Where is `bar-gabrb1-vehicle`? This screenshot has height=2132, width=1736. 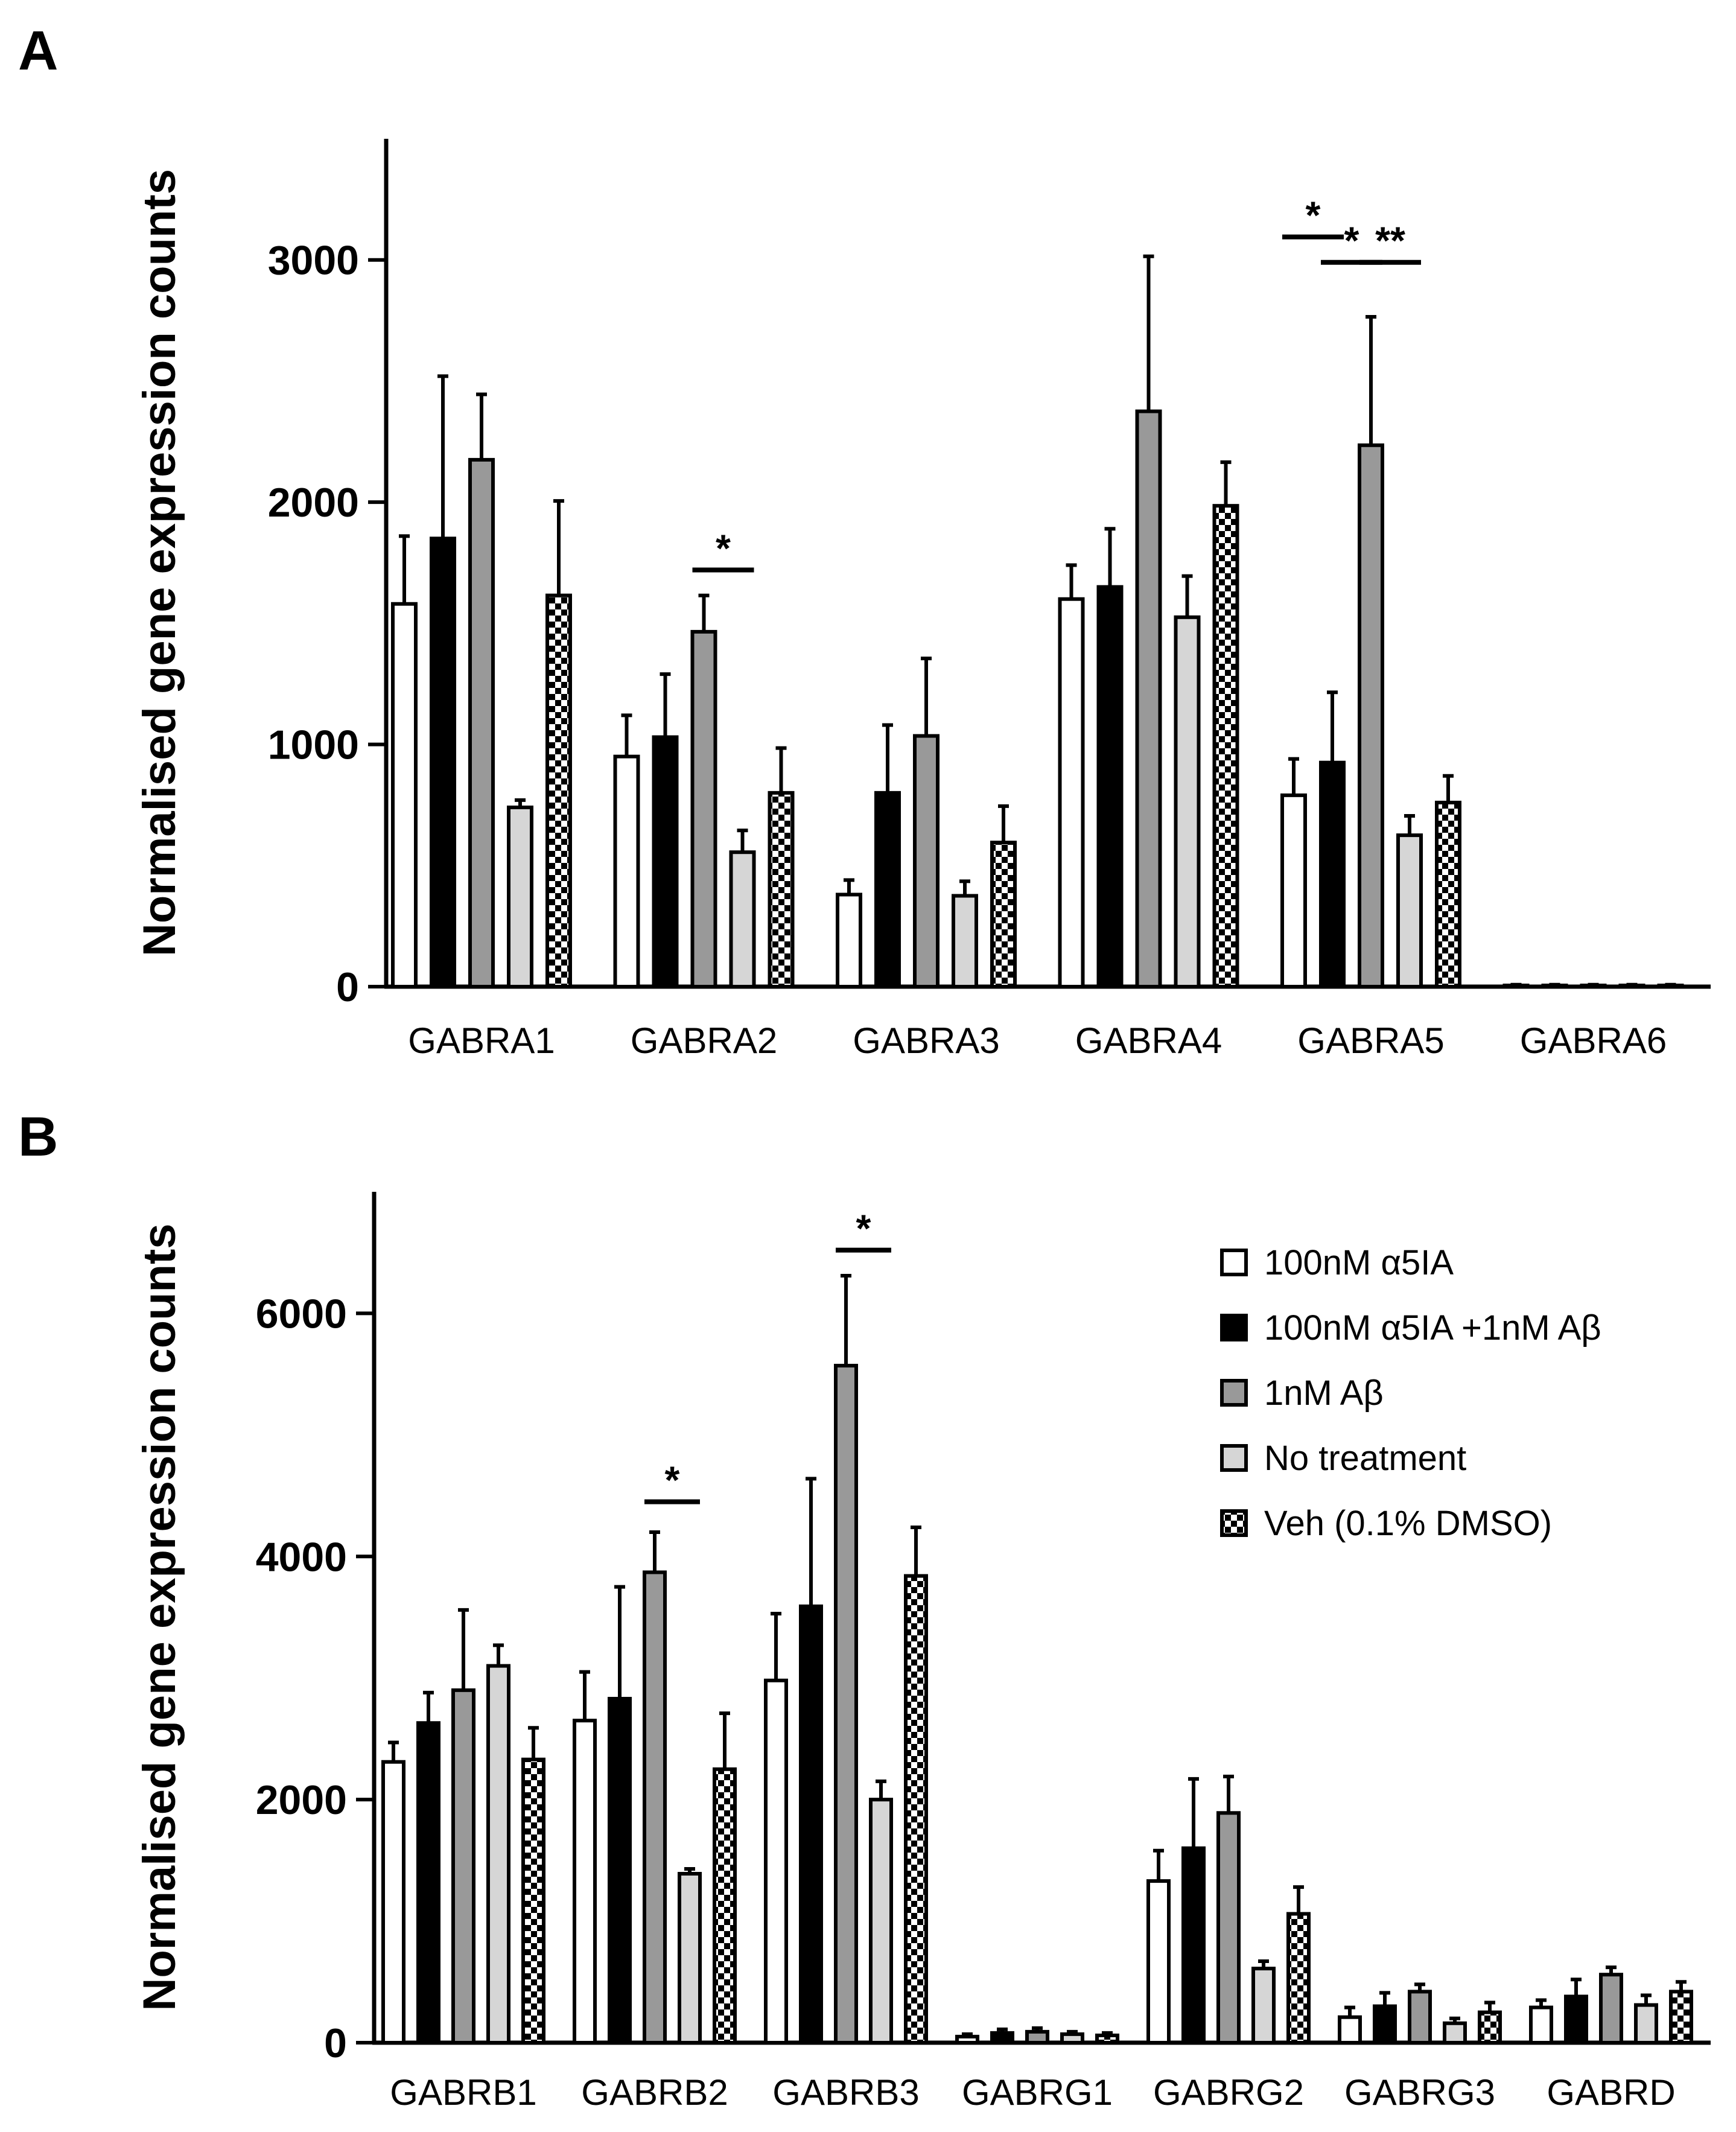 bar-gabrb1-vehicle is located at coordinates (533, 1900).